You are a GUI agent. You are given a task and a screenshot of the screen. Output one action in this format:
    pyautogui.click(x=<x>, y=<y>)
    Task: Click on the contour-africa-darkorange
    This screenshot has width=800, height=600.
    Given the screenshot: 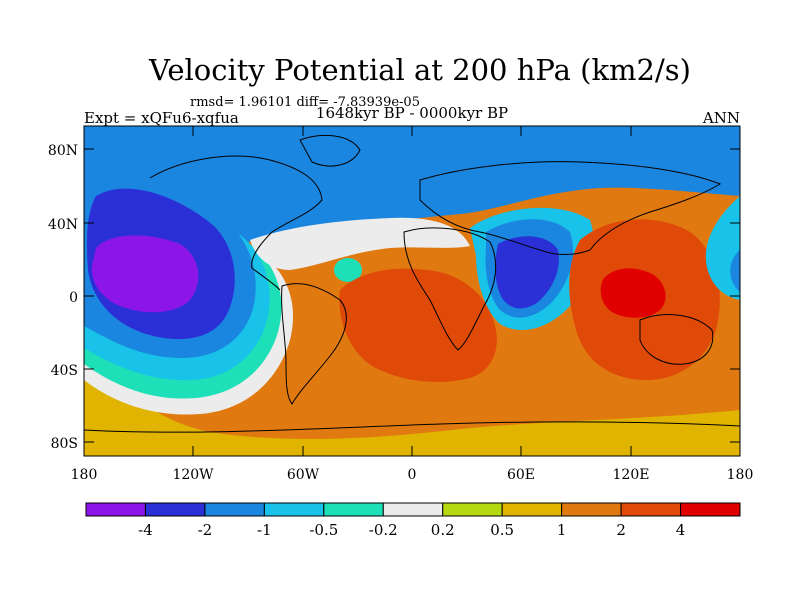 What is the action you would take?
    pyautogui.click(x=418, y=325)
    